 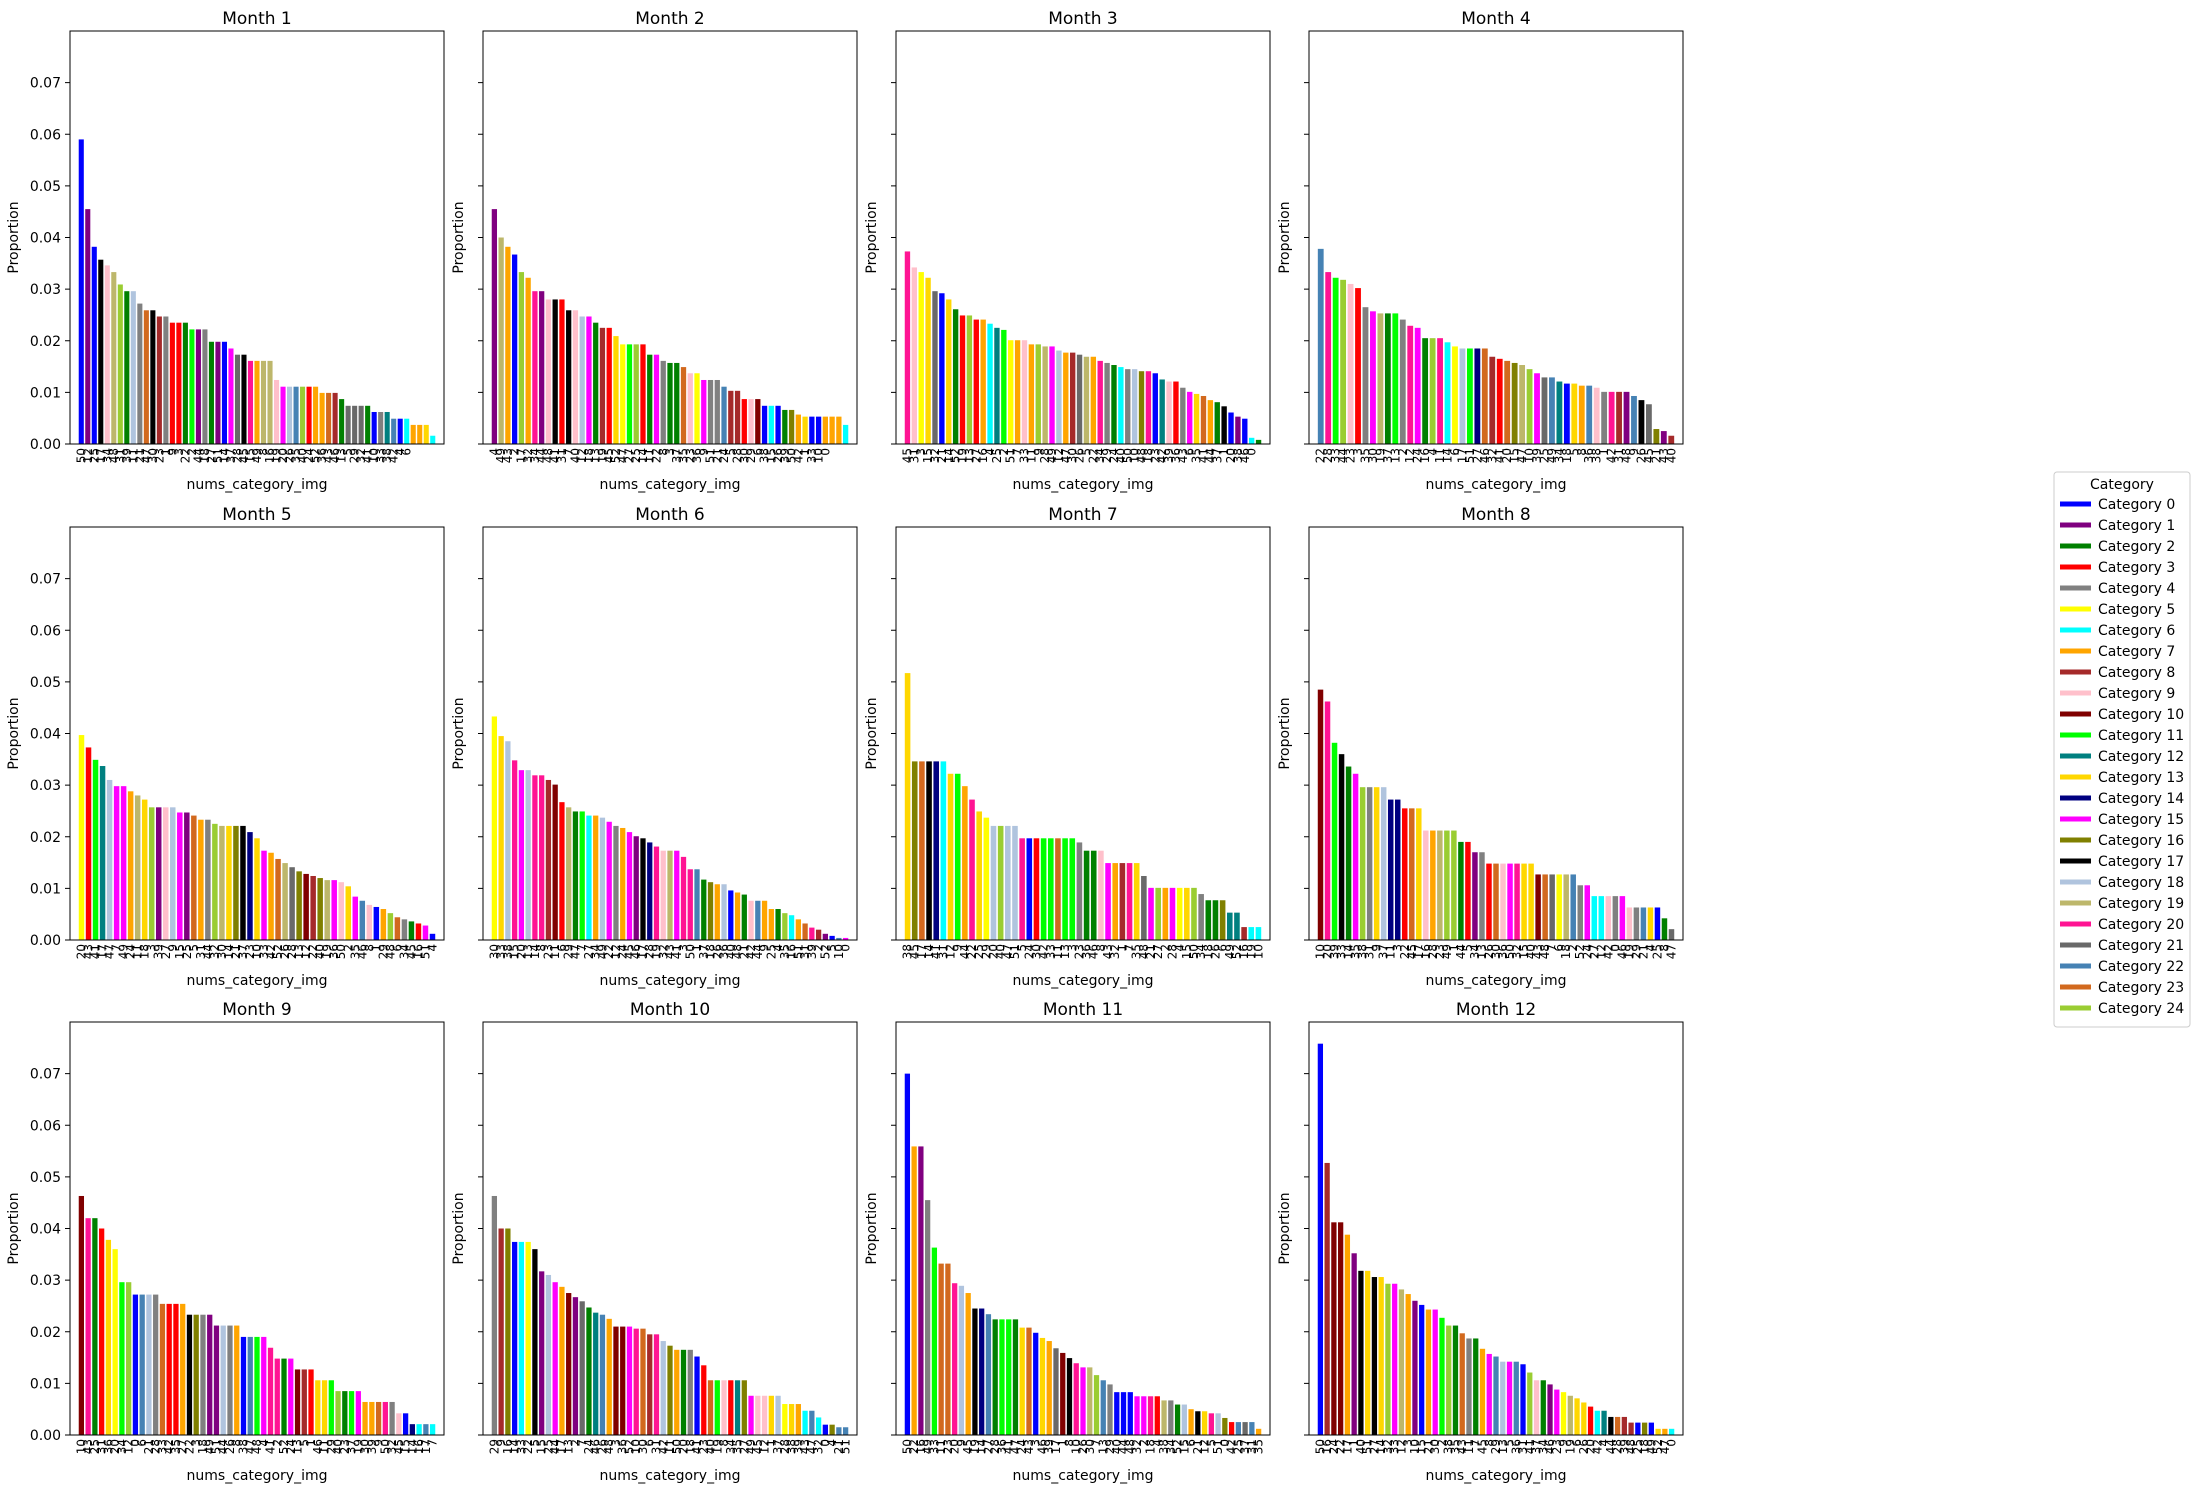 What do you see at coordinates (1336, 455) in the screenshot?
I see `x-tick-label: 33` at bounding box center [1336, 455].